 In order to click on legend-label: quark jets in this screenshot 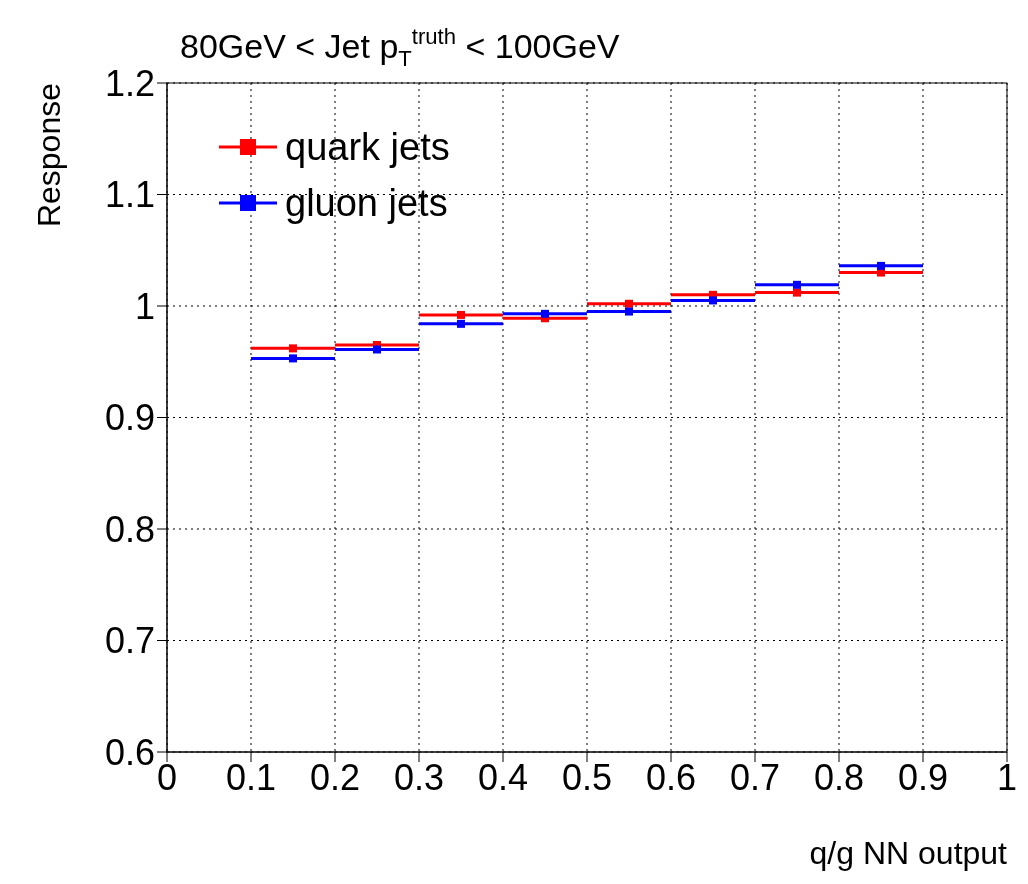, I will do `click(367, 147)`.